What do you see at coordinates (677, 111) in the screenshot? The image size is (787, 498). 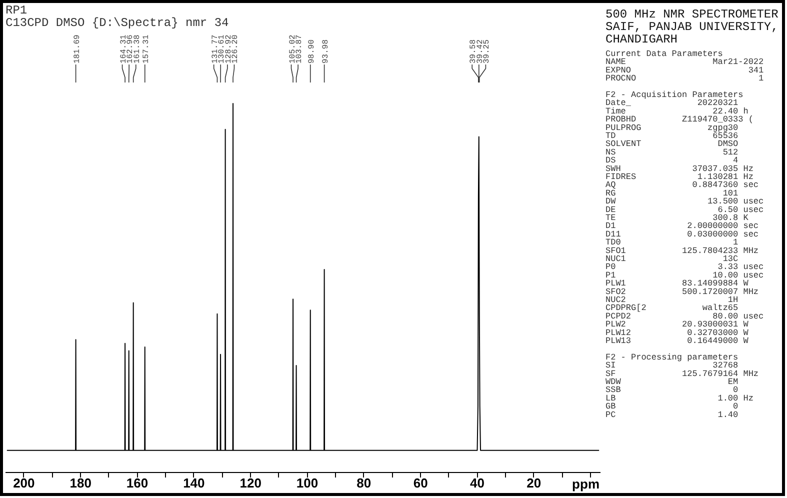 I see `text: Time 22.40 h` at bounding box center [677, 111].